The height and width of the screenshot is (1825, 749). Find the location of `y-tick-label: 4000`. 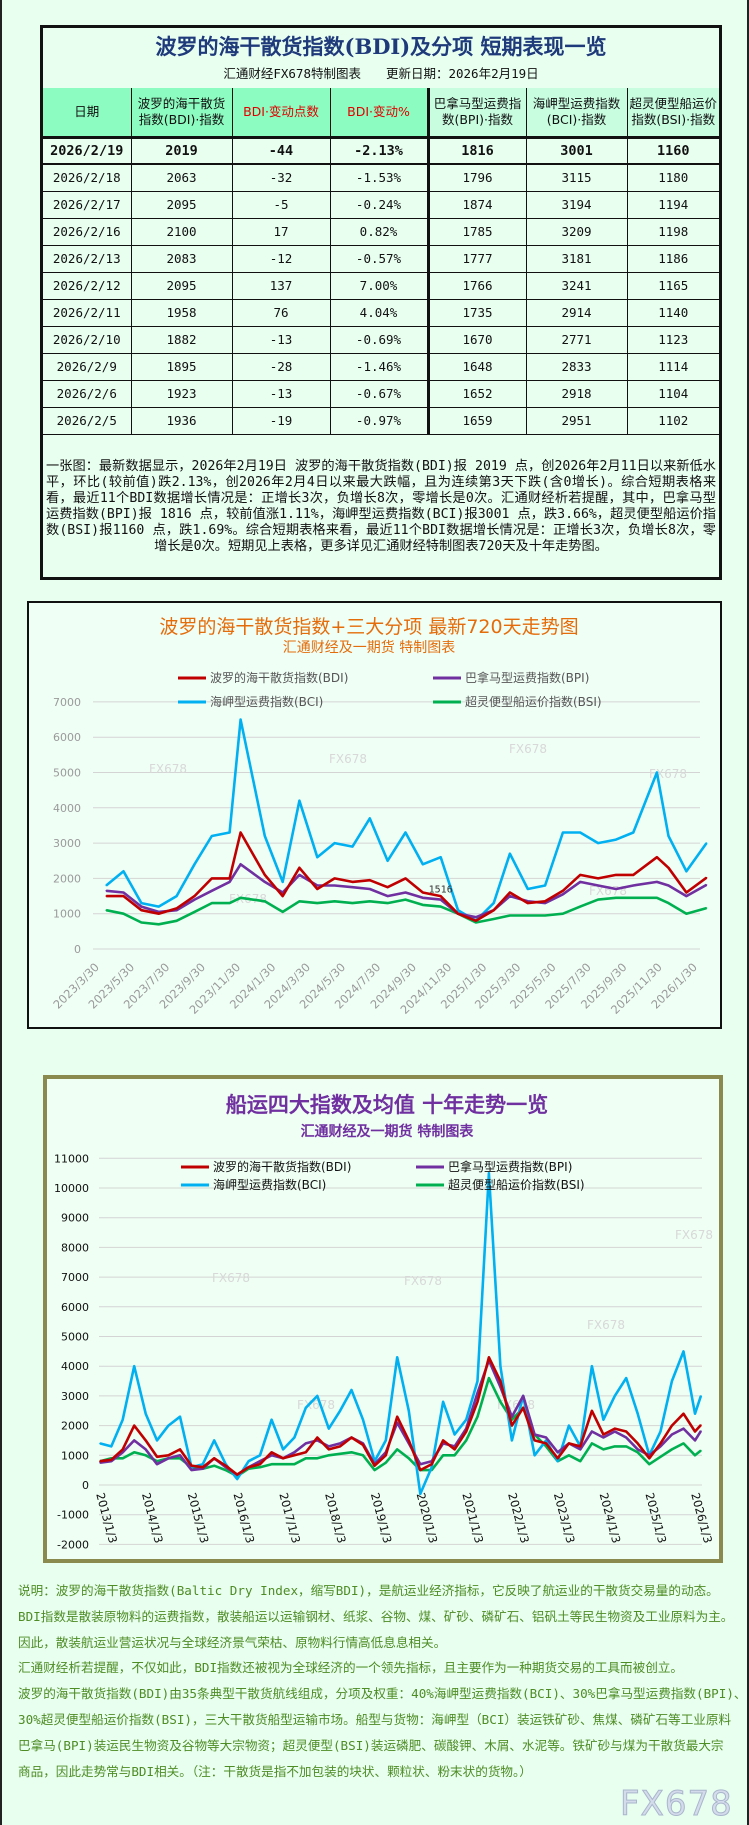

y-tick-label: 4000 is located at coordinates (67, 808).